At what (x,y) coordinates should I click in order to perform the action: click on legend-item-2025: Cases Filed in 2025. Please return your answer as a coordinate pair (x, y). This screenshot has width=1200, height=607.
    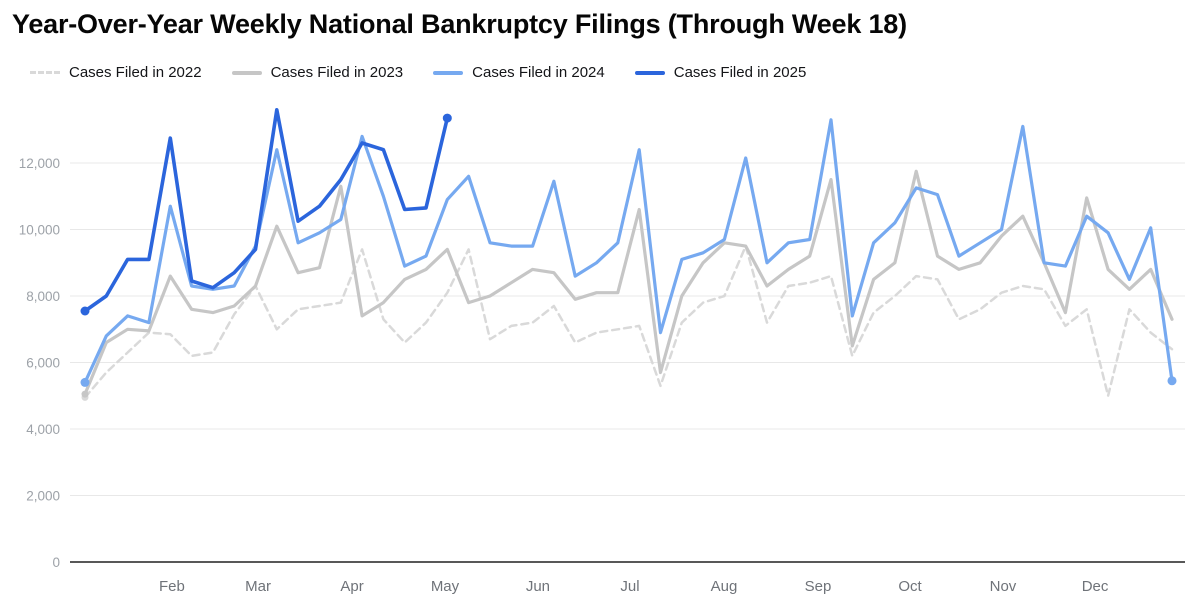
    Looking at the image, I should click on (720, 72).